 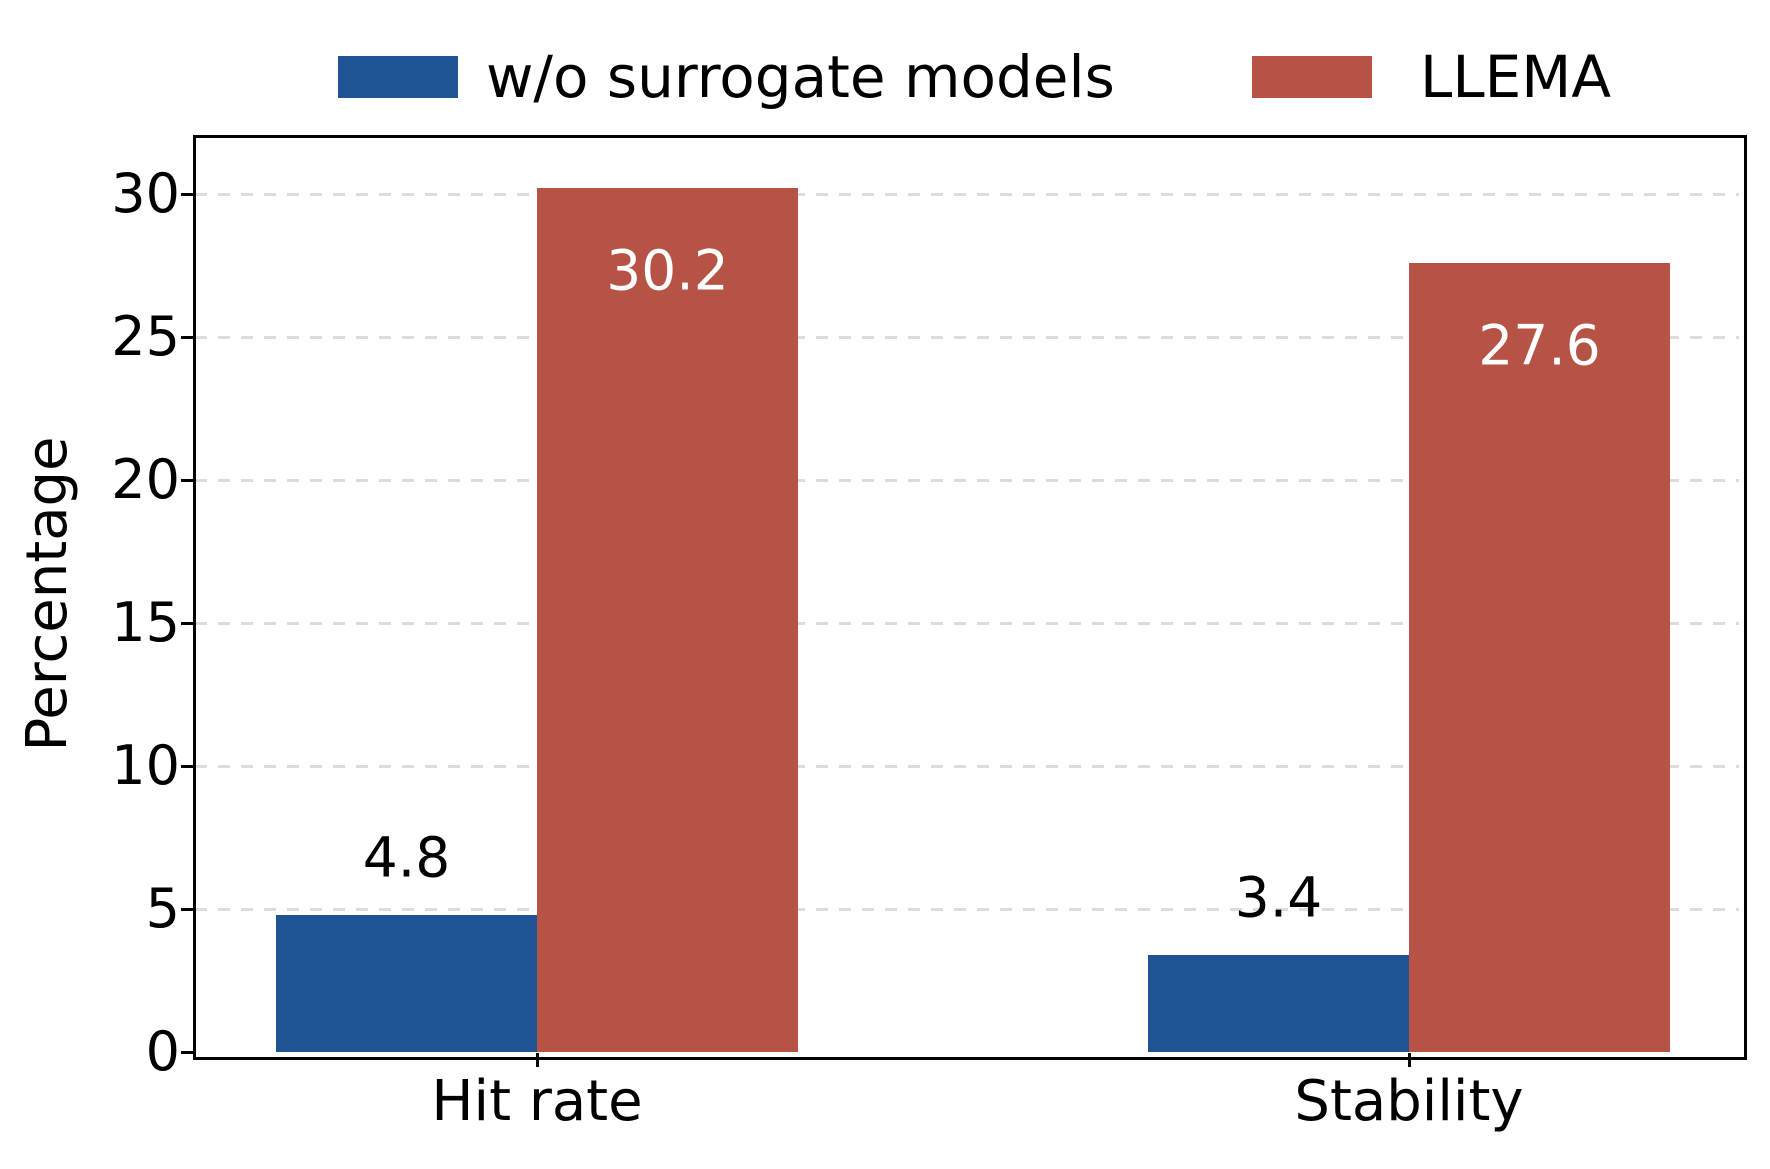 What do you see at coordinates (667, 270) in the screenshot?
I see `value-label-30.2: 30.2` at bounding box center [667, 270].